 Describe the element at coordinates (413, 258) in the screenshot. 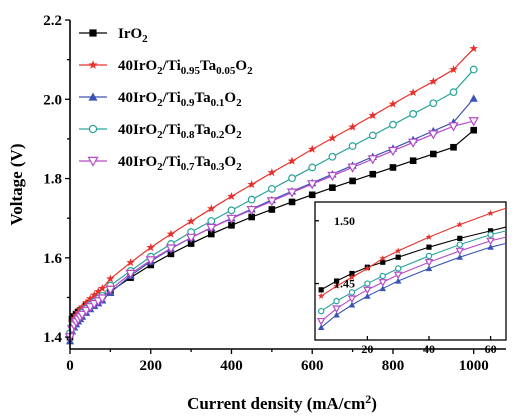

I see `inset-series-iro2-line` at that location.